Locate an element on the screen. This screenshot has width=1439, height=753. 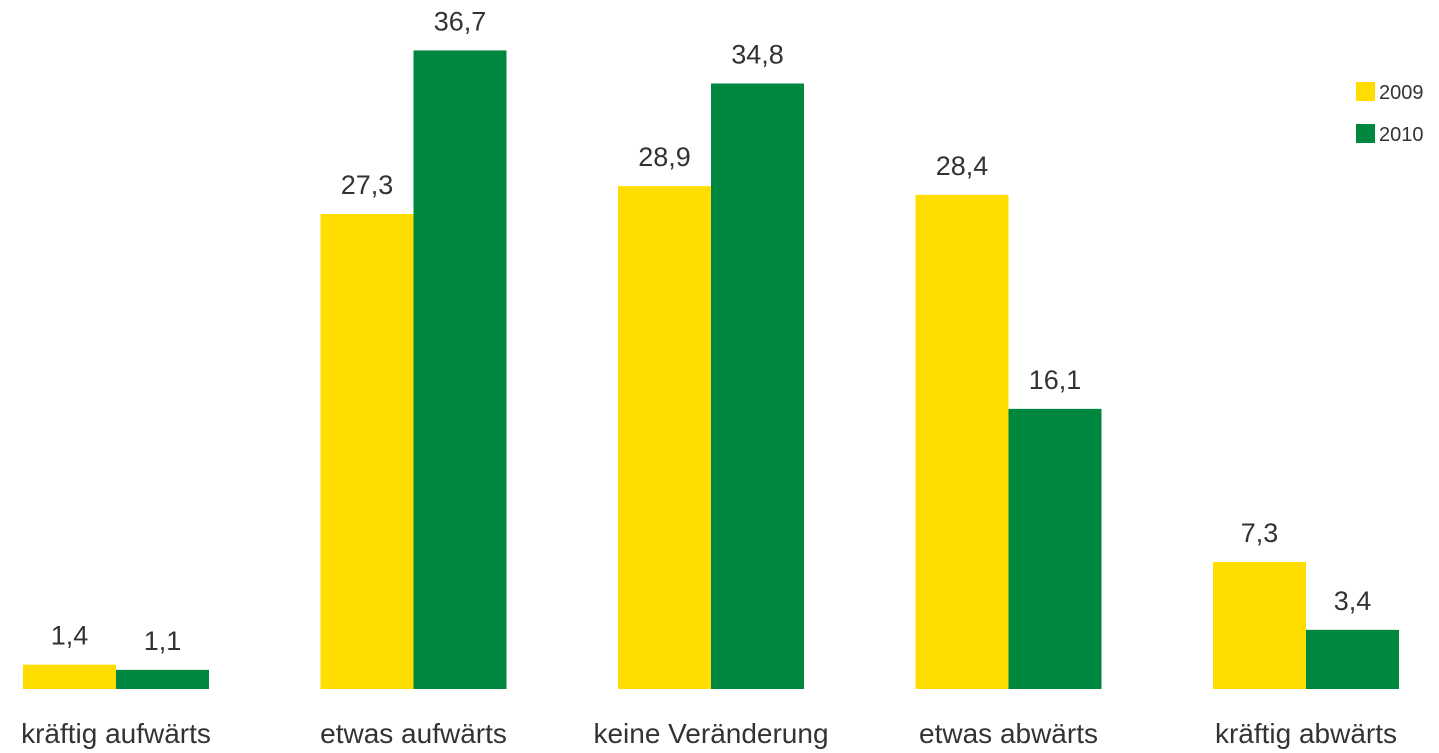
value-label-2010-3: 16,1 is located at coordinates (1055, 380).